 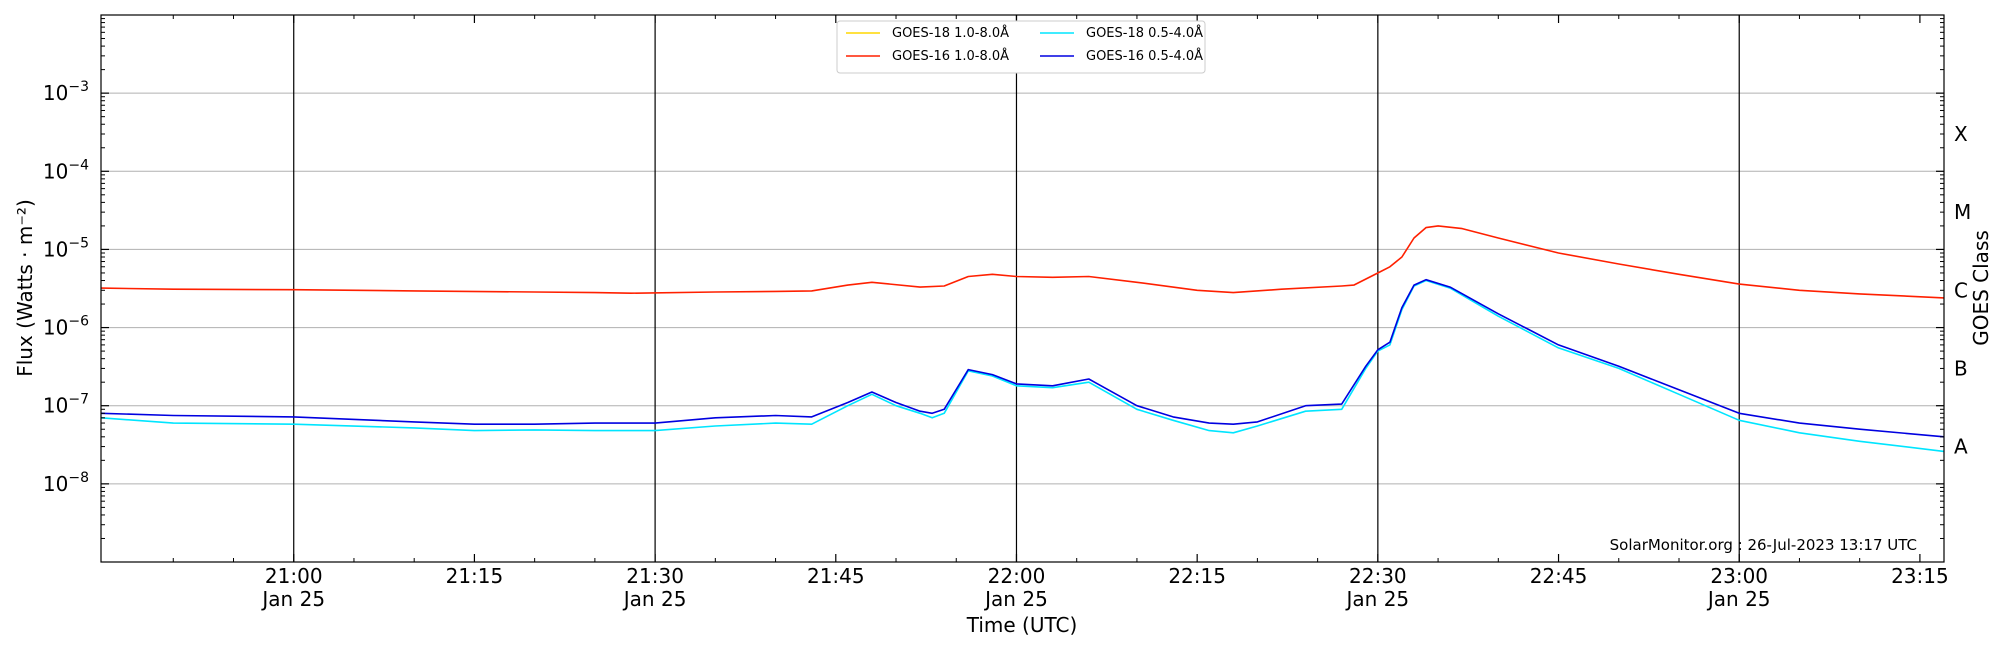 What do you see at coordinates (1739, 576) in the screenshot?
I see `x-tick-label: 23:00` at bounding box center [1739, 576].